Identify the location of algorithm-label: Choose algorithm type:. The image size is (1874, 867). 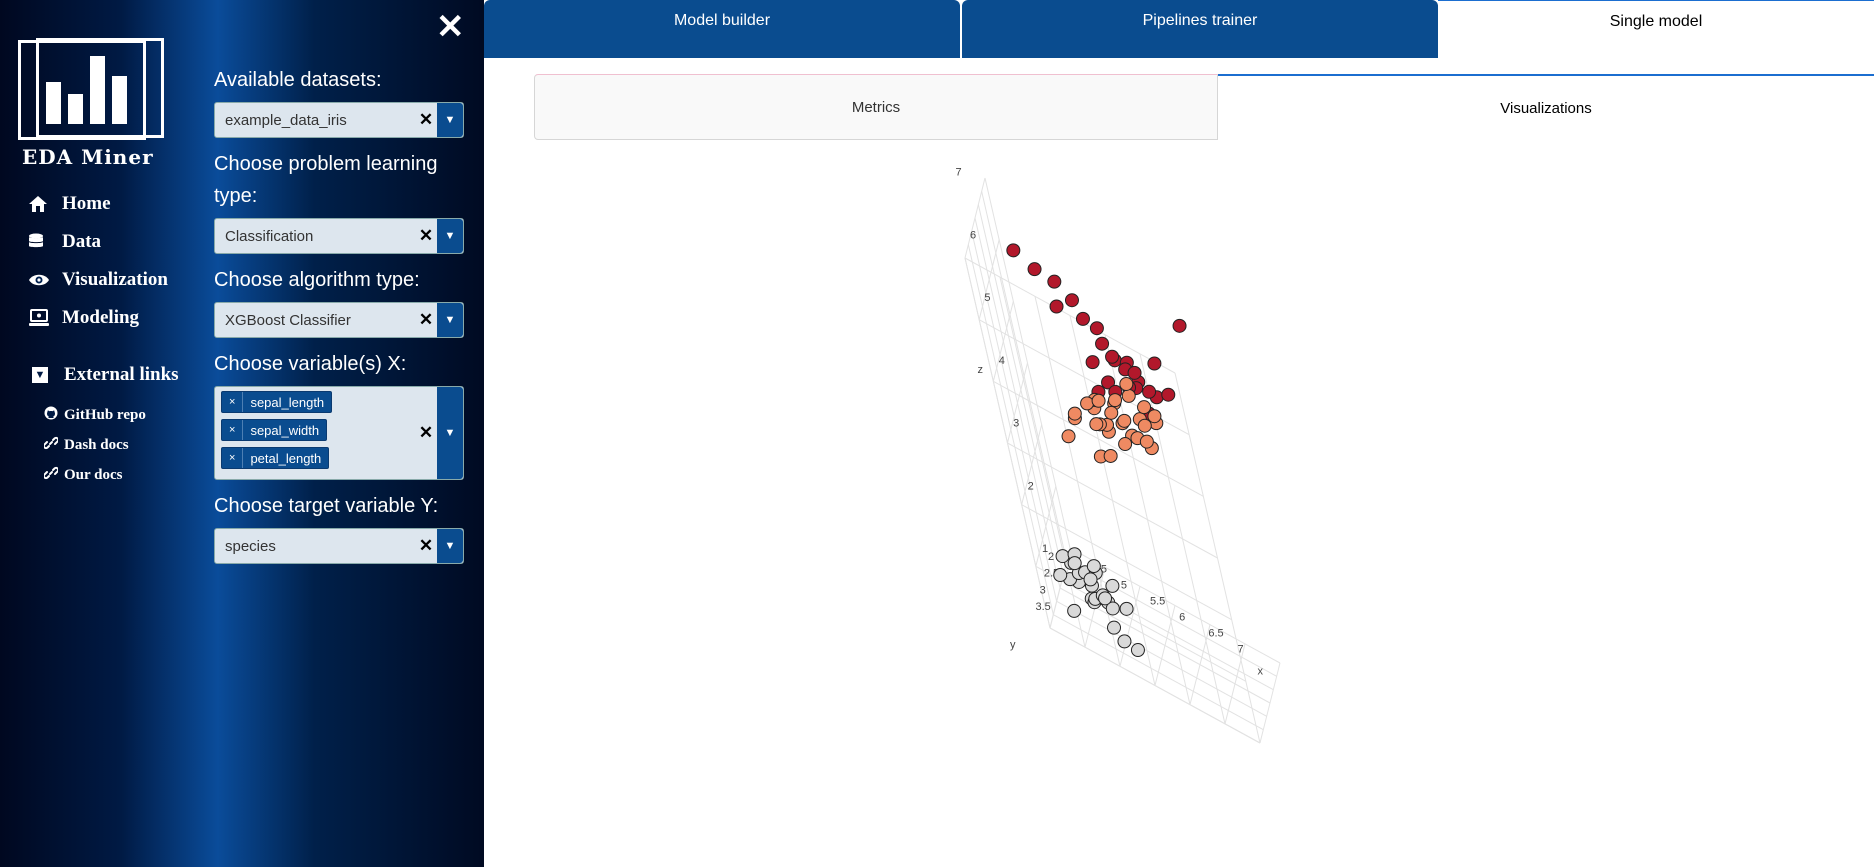
(317, 280).